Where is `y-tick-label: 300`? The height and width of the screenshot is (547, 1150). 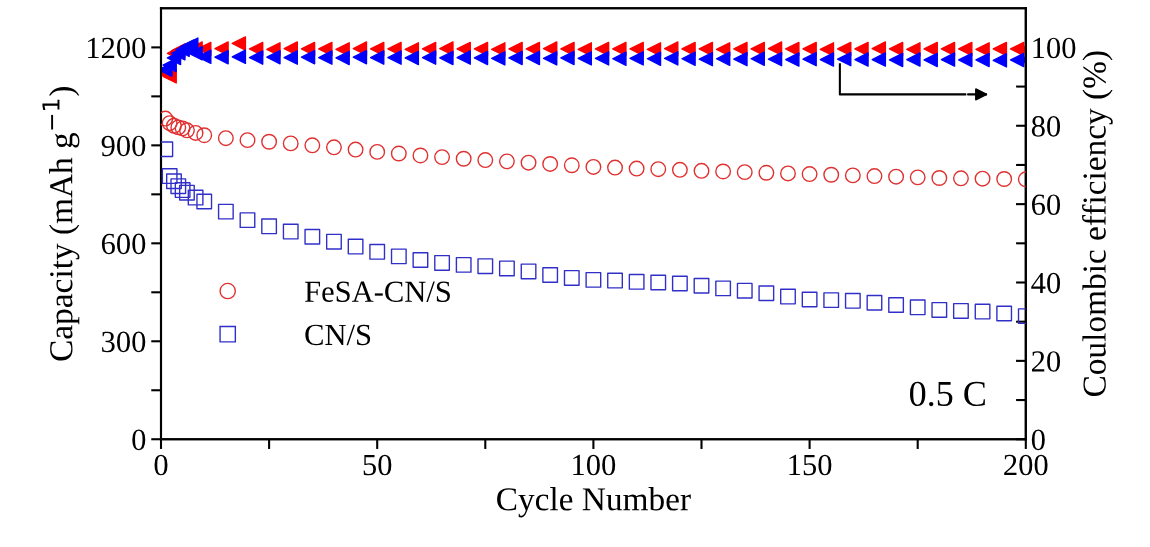 y-tick-label: 300 is located at coordinates (124, 342).